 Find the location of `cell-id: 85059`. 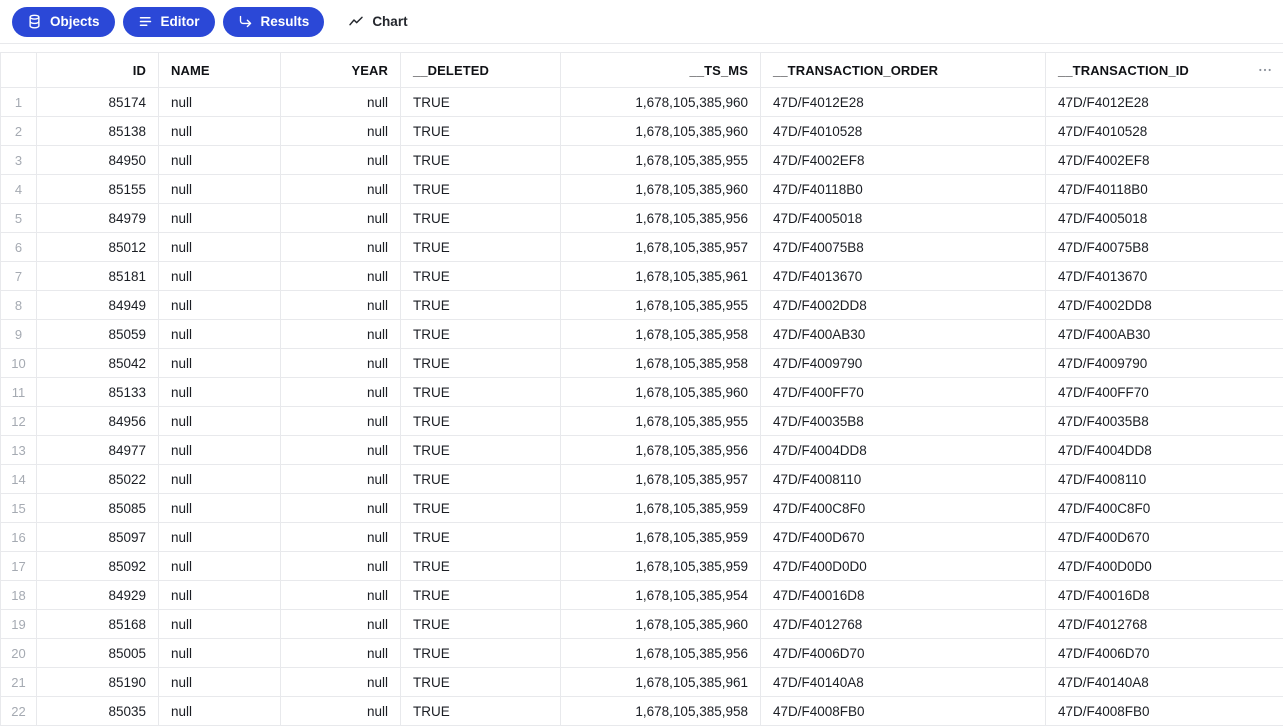

cell-id: 85059 is located at coordinates (98, 334).